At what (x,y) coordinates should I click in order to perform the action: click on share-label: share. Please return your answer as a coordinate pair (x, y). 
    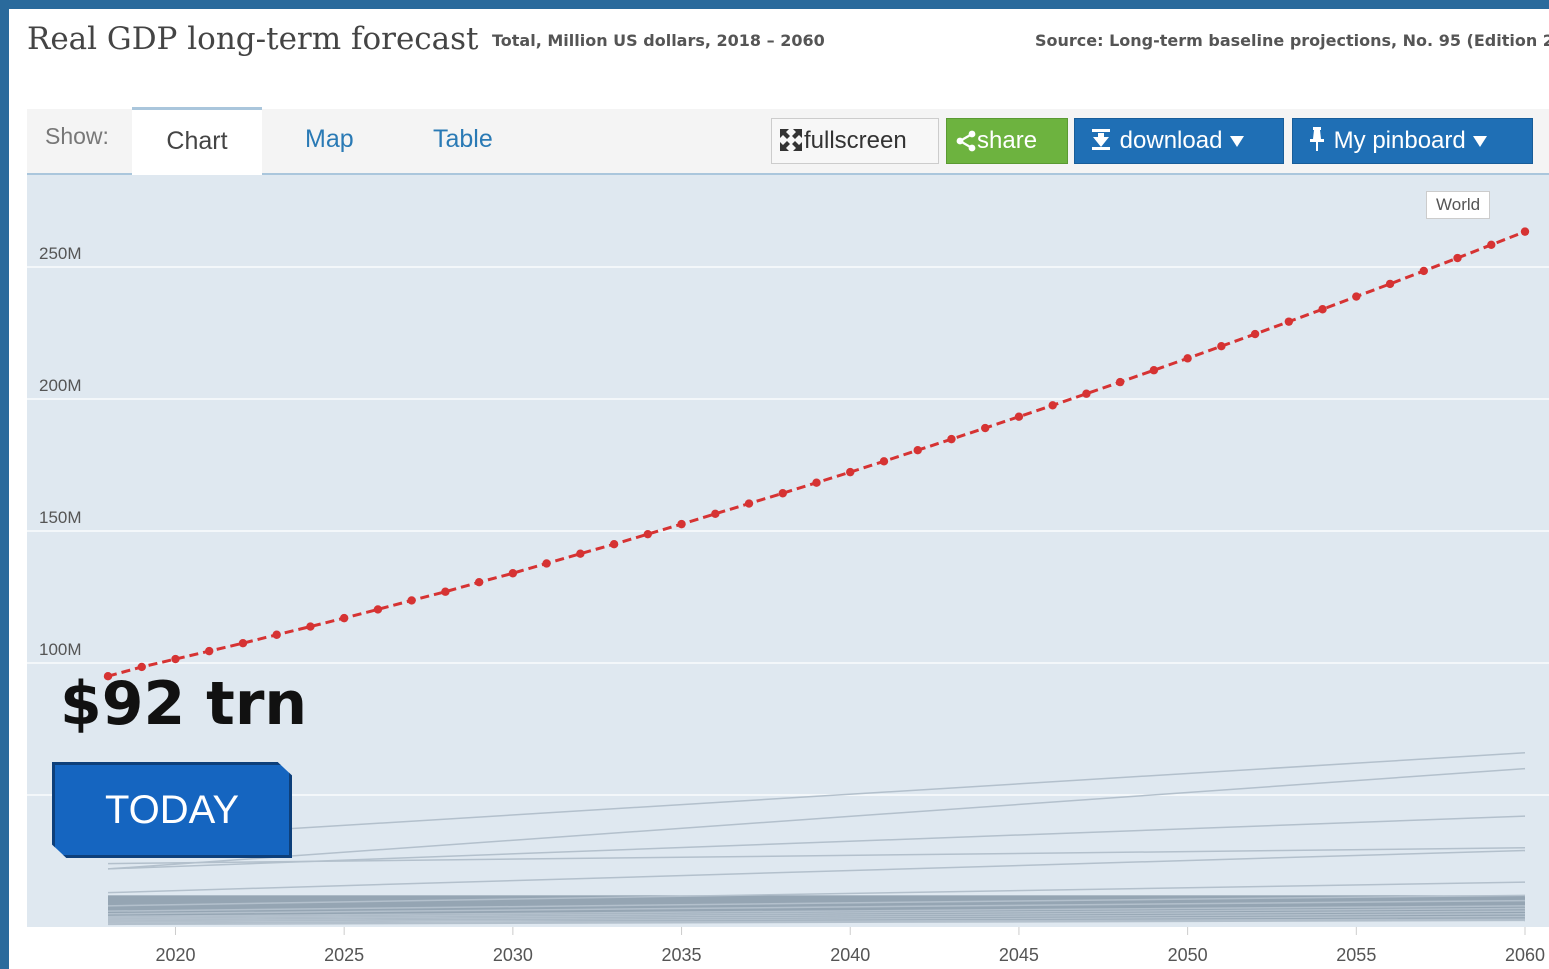
    Looking at the image, I should click on (1007, 140).